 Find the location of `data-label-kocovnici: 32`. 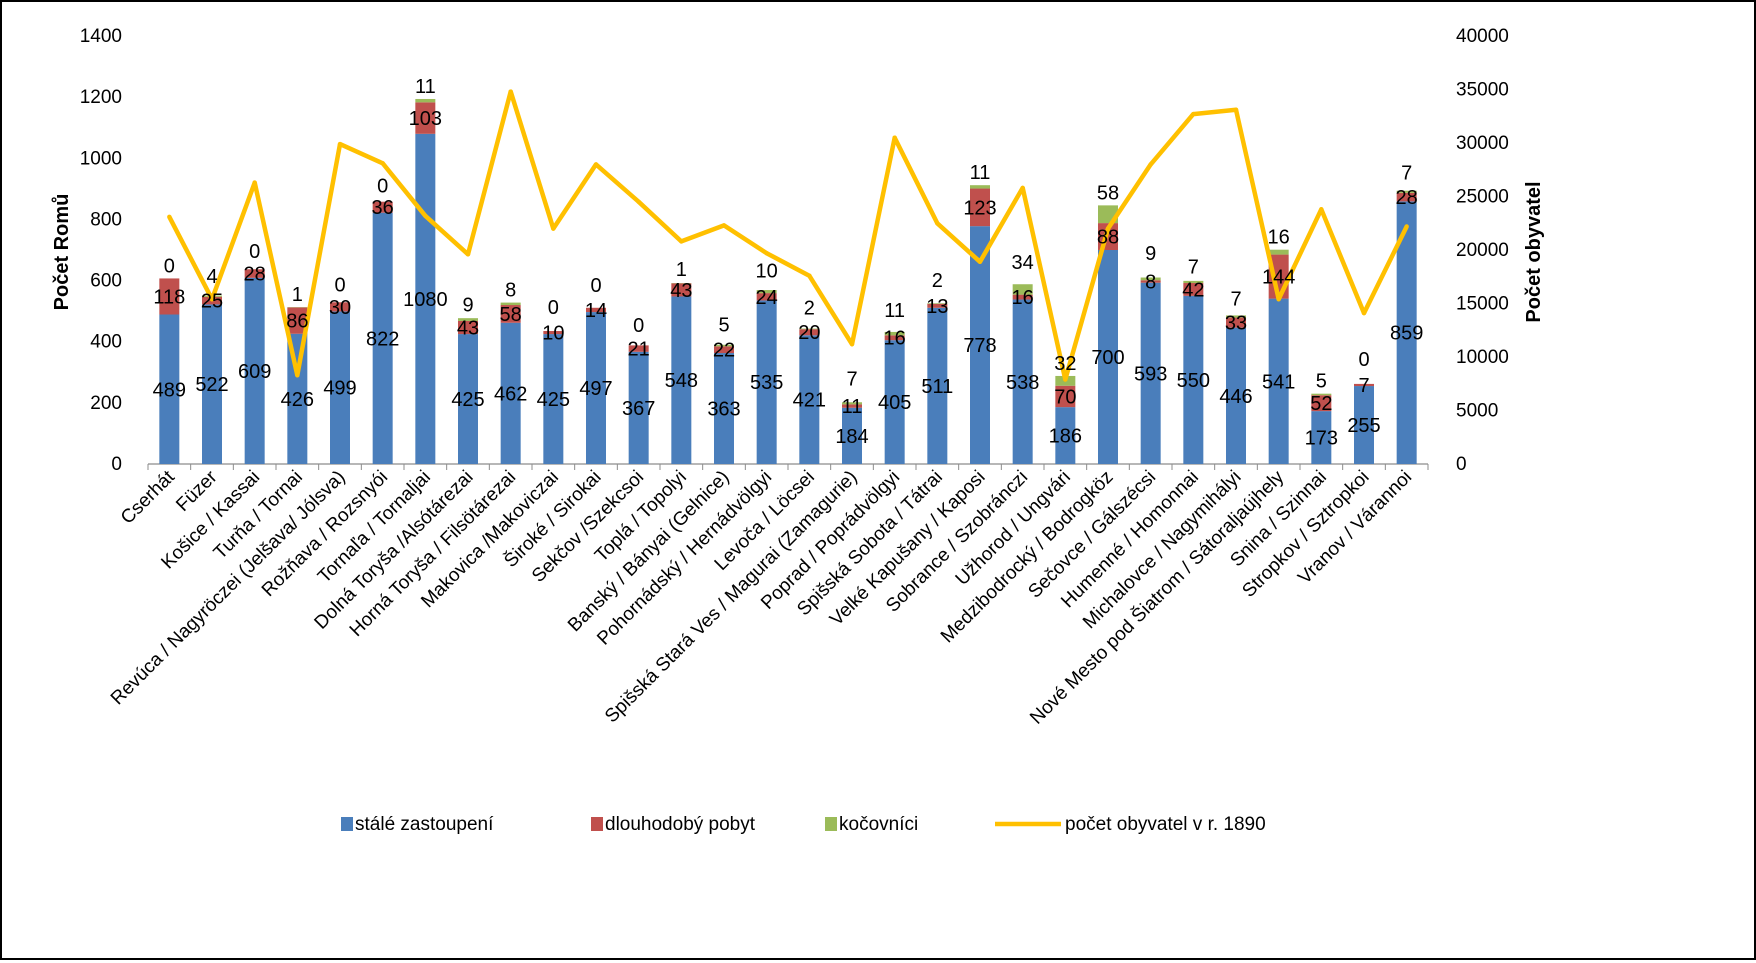

data-label-kocovnici: 32 is located at coordinates (1065, 364).